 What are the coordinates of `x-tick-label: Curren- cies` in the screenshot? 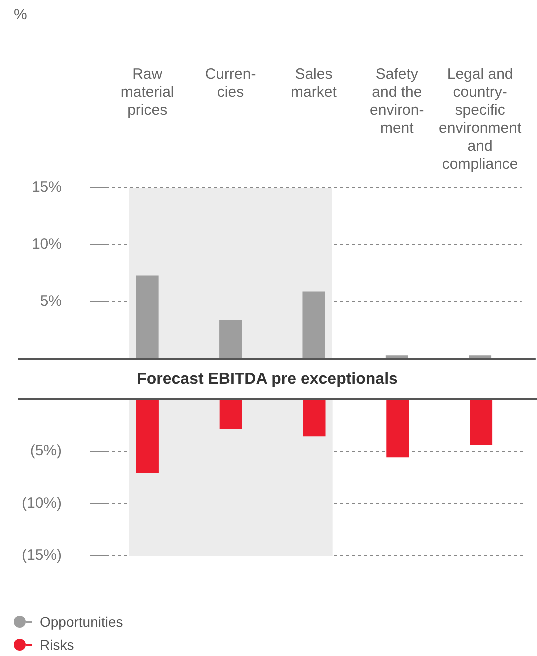 It's located at (230, 84).